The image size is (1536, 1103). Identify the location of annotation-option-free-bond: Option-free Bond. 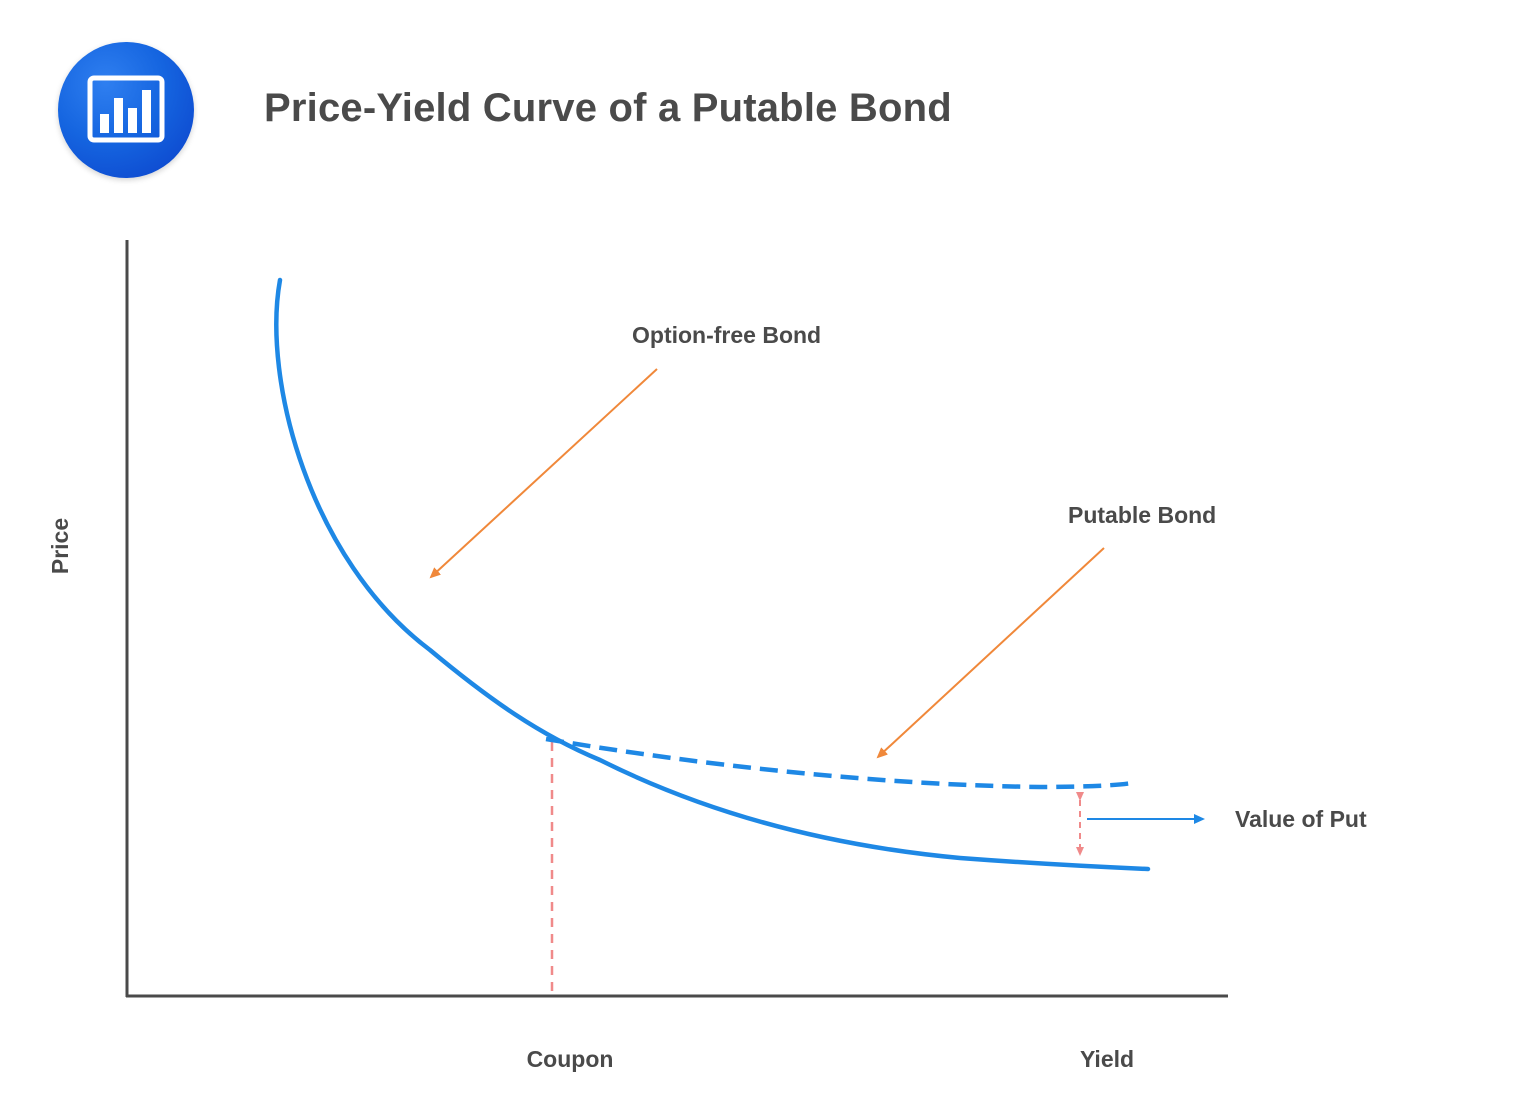
(726, 335).